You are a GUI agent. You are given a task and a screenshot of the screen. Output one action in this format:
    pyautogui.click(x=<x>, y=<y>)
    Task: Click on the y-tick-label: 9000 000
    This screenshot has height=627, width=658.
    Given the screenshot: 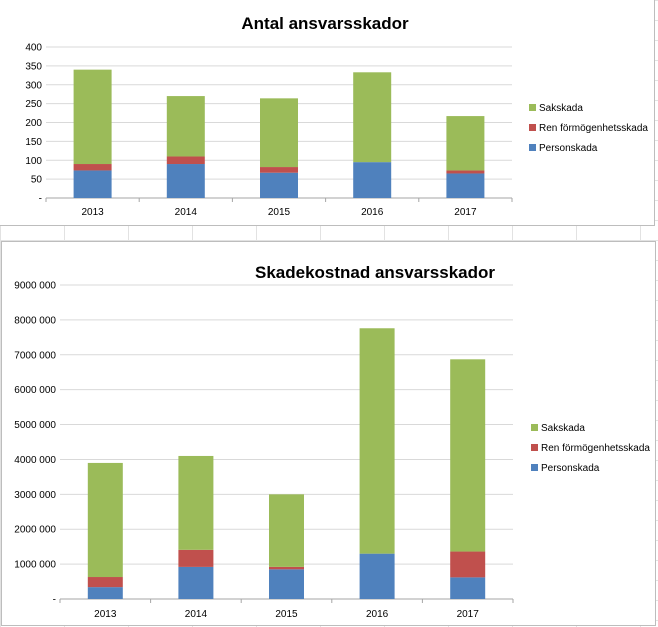 What is the action you would take?
    pyautogui.click(x=35, y=286)
    